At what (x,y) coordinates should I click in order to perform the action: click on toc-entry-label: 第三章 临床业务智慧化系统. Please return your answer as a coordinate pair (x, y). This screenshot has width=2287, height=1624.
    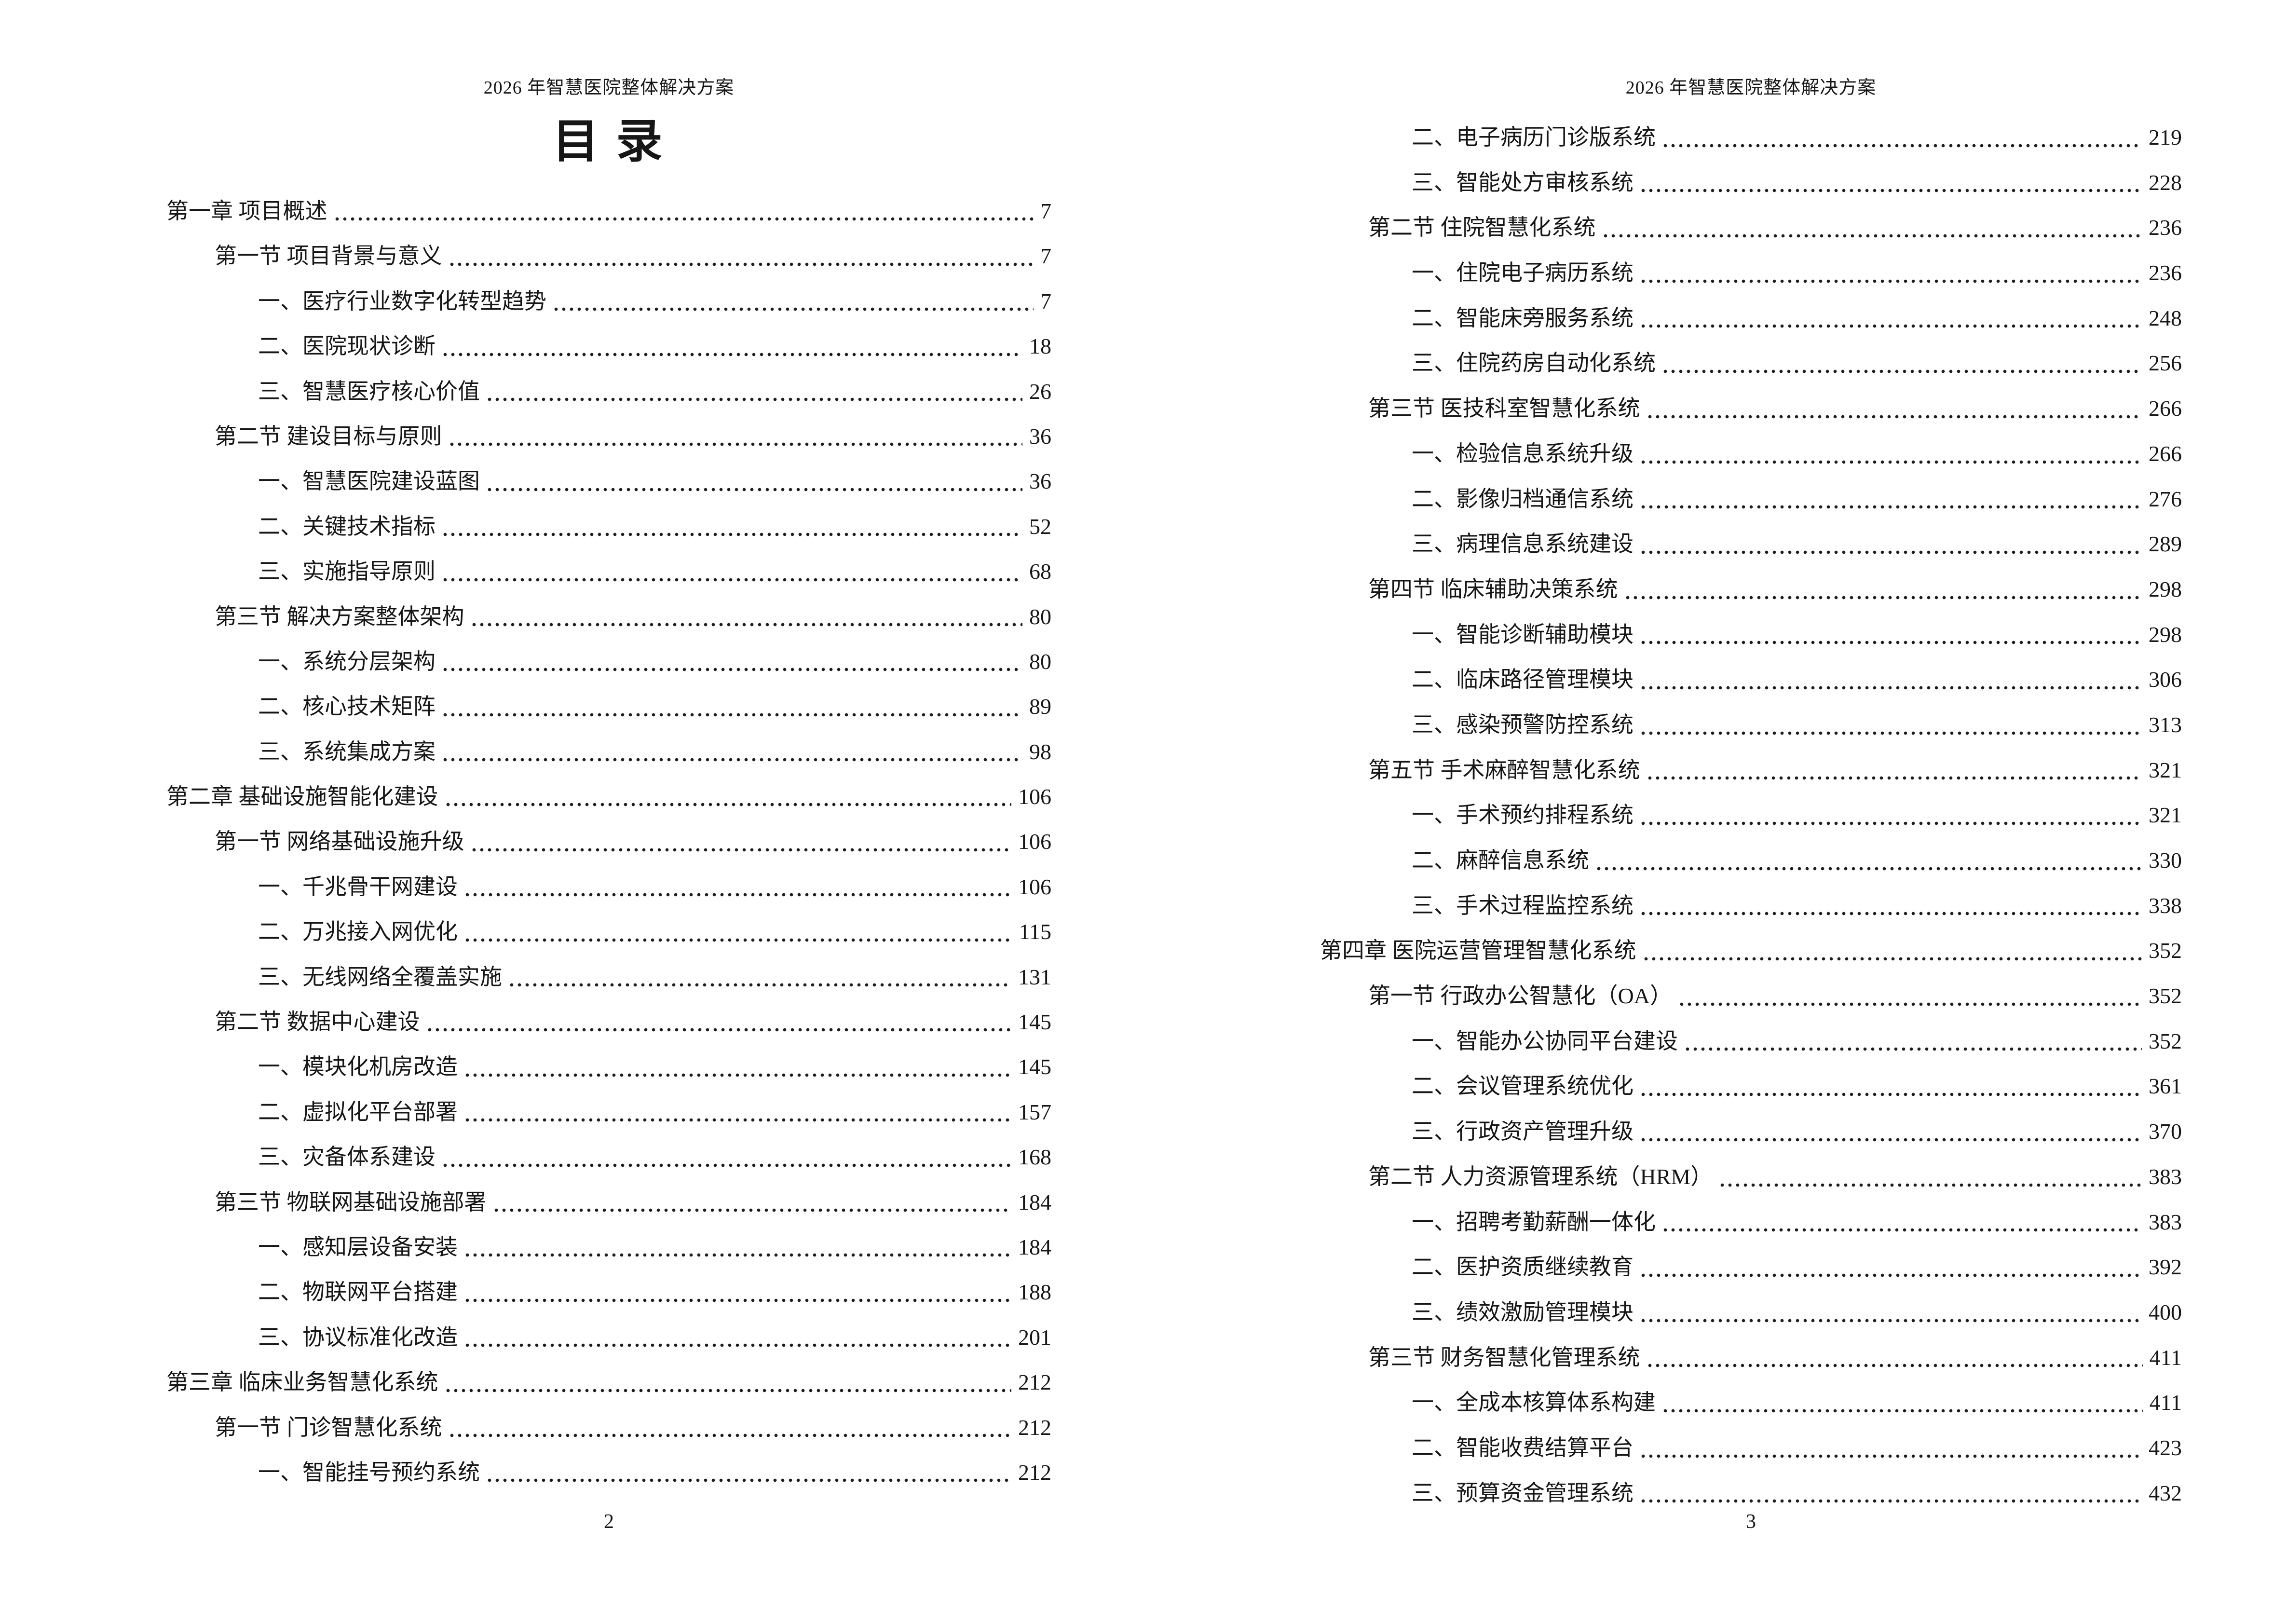
    Looking at the image, I should click on (302, 1382).